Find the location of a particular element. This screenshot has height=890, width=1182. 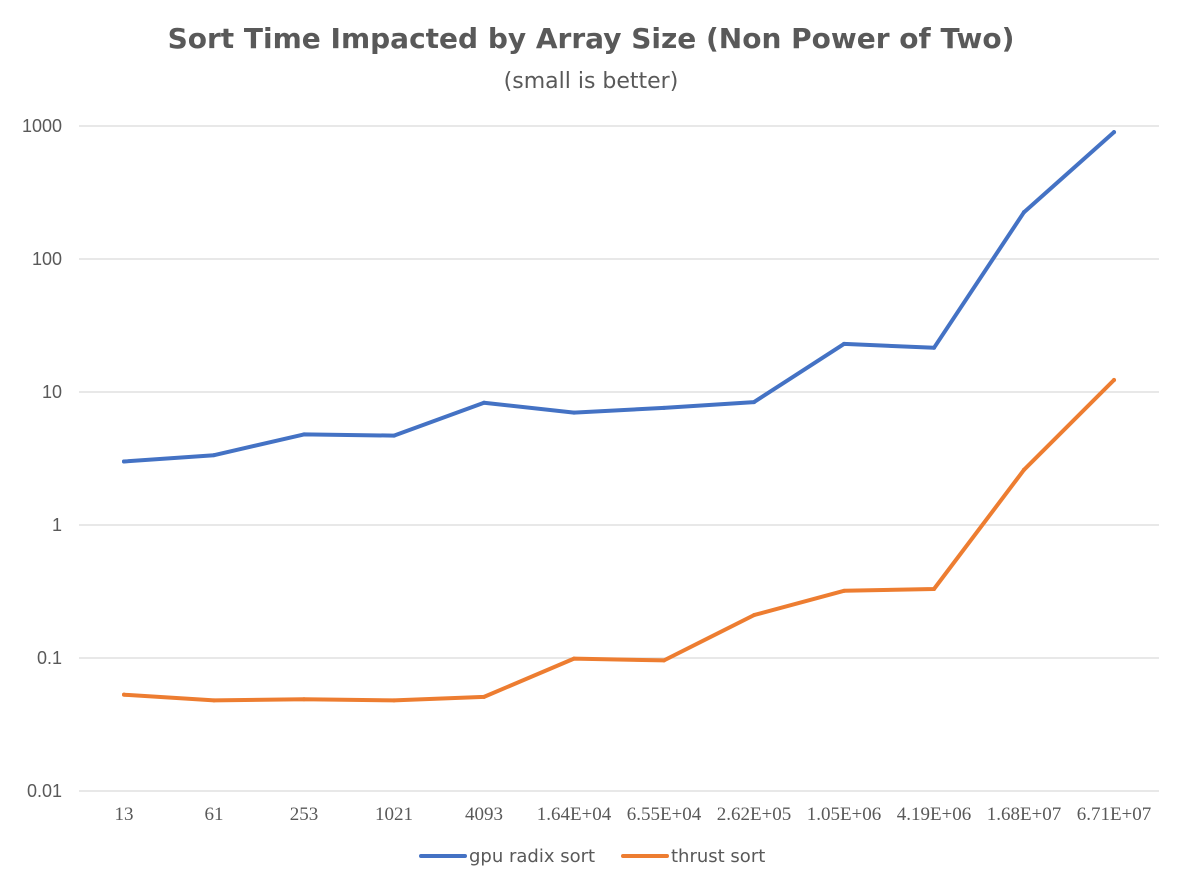

y-tick-label: 100 is located at coordinates (47, 259).